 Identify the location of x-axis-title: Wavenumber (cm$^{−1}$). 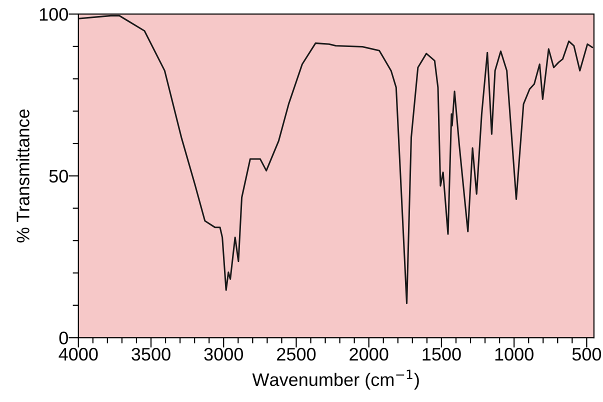
(335, 380).